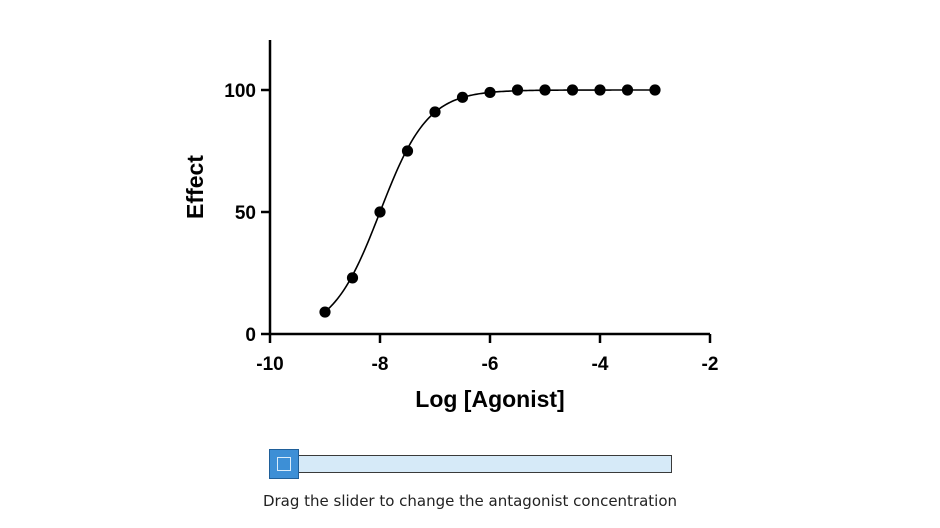 The image size is (940, 528). What do you see at coordinates (250, 335) in the screenshot?
I see `y-tick-label: 0` at bounding box center [250, 335].